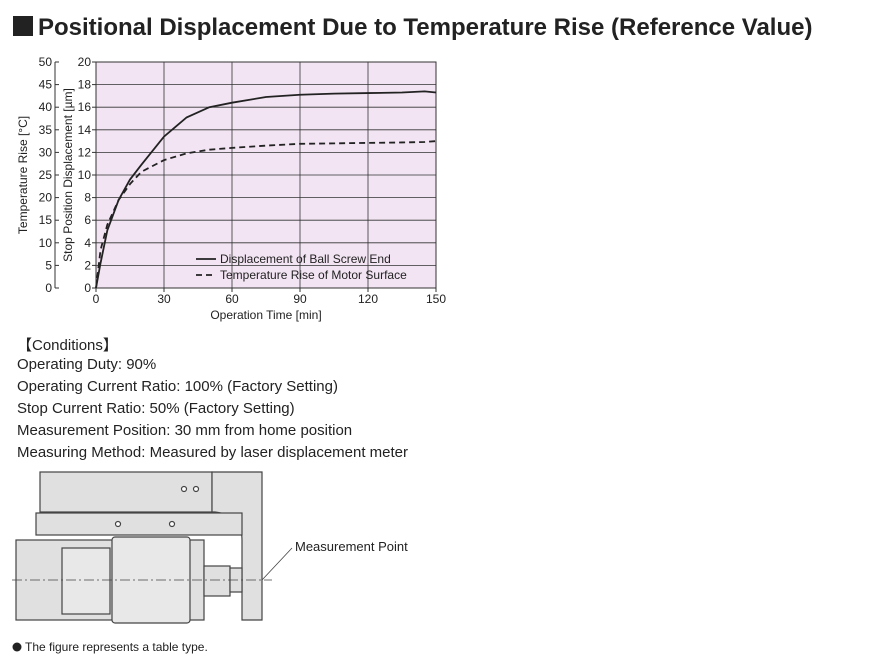  Describe the element at coordinates (46, 107) in the screenshot. I see `y2-tick-label: 40` at that location.